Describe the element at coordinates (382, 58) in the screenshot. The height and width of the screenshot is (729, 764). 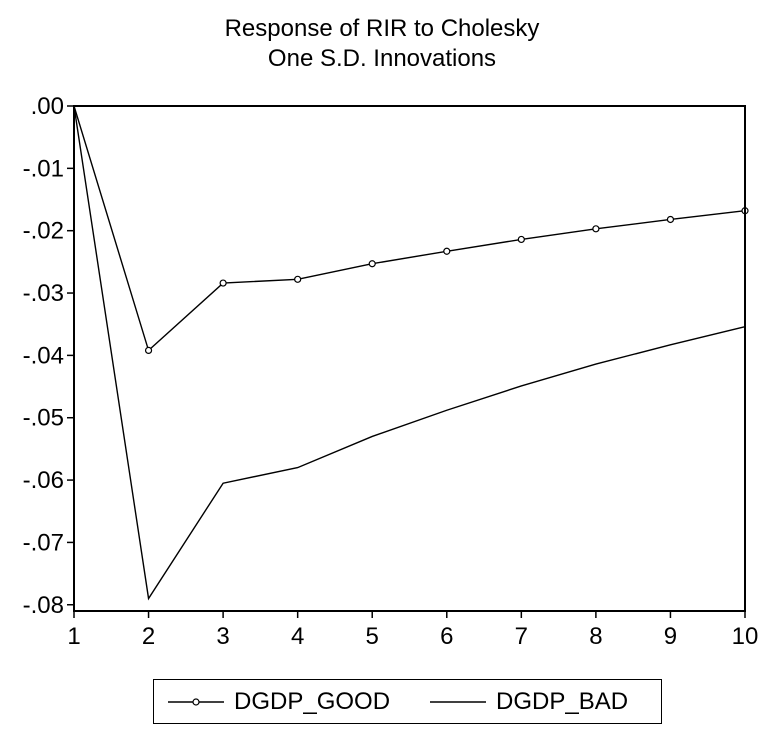
I see `chart-subtitle: One S.D. Innovations` at that location.